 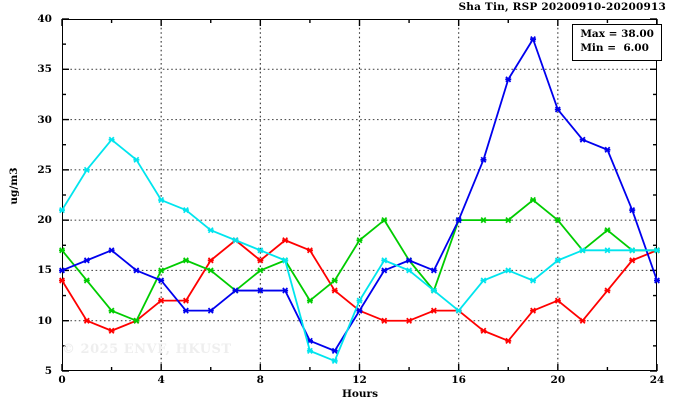 What do you see at coordinates (657, 380) in the screenshot?
I see `x-tick-label: 24` at bounding box center [657, 380].